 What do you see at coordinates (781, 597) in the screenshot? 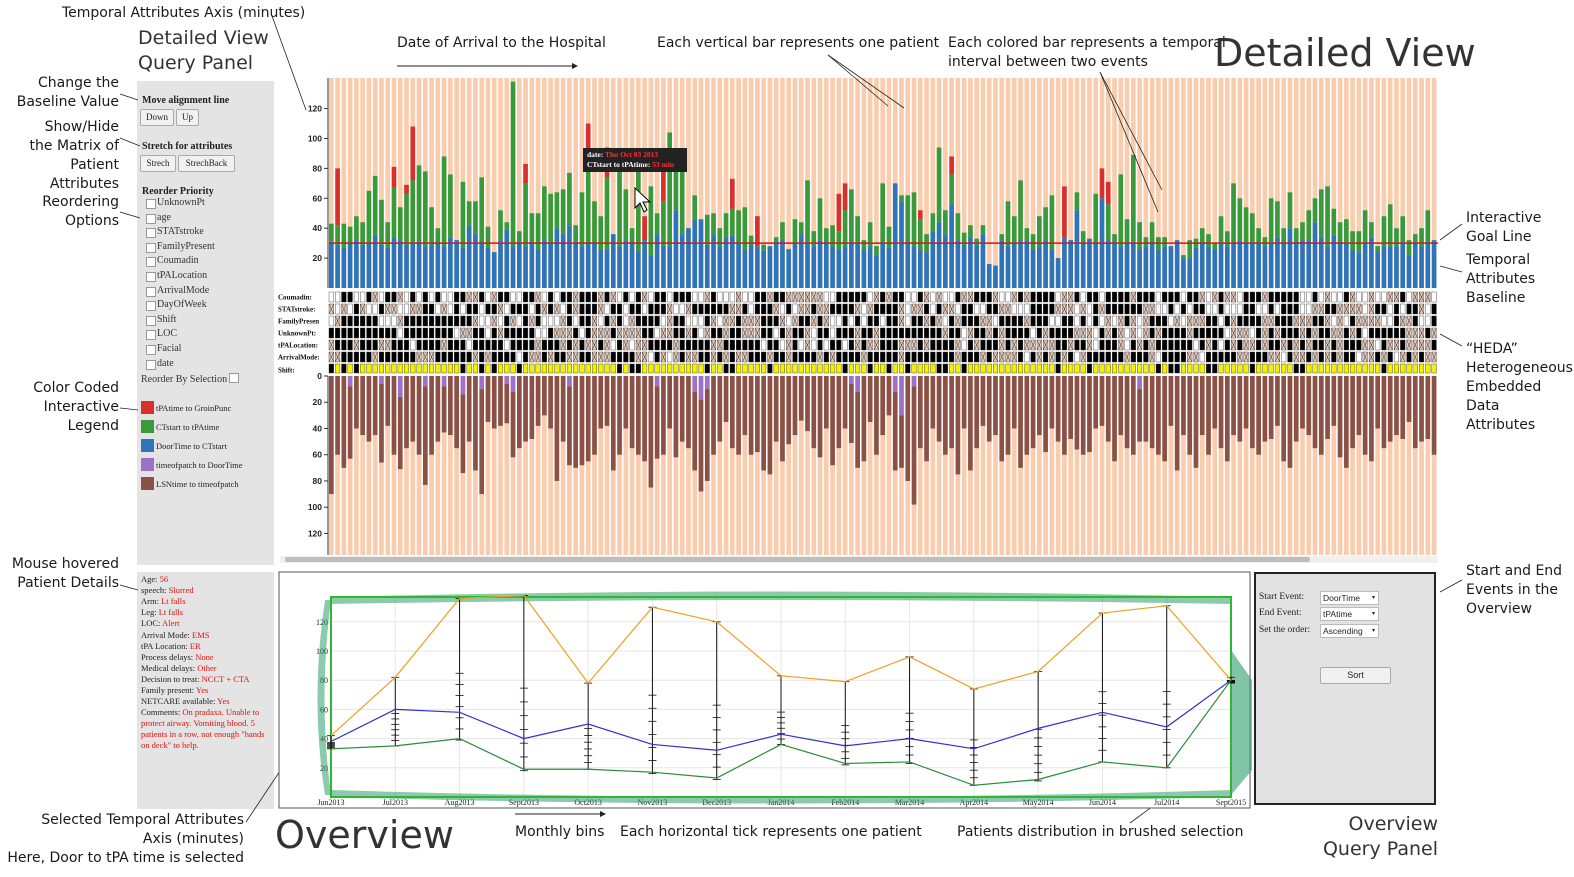
I see `brush-distribution-top` at bounding box center [781, 597].